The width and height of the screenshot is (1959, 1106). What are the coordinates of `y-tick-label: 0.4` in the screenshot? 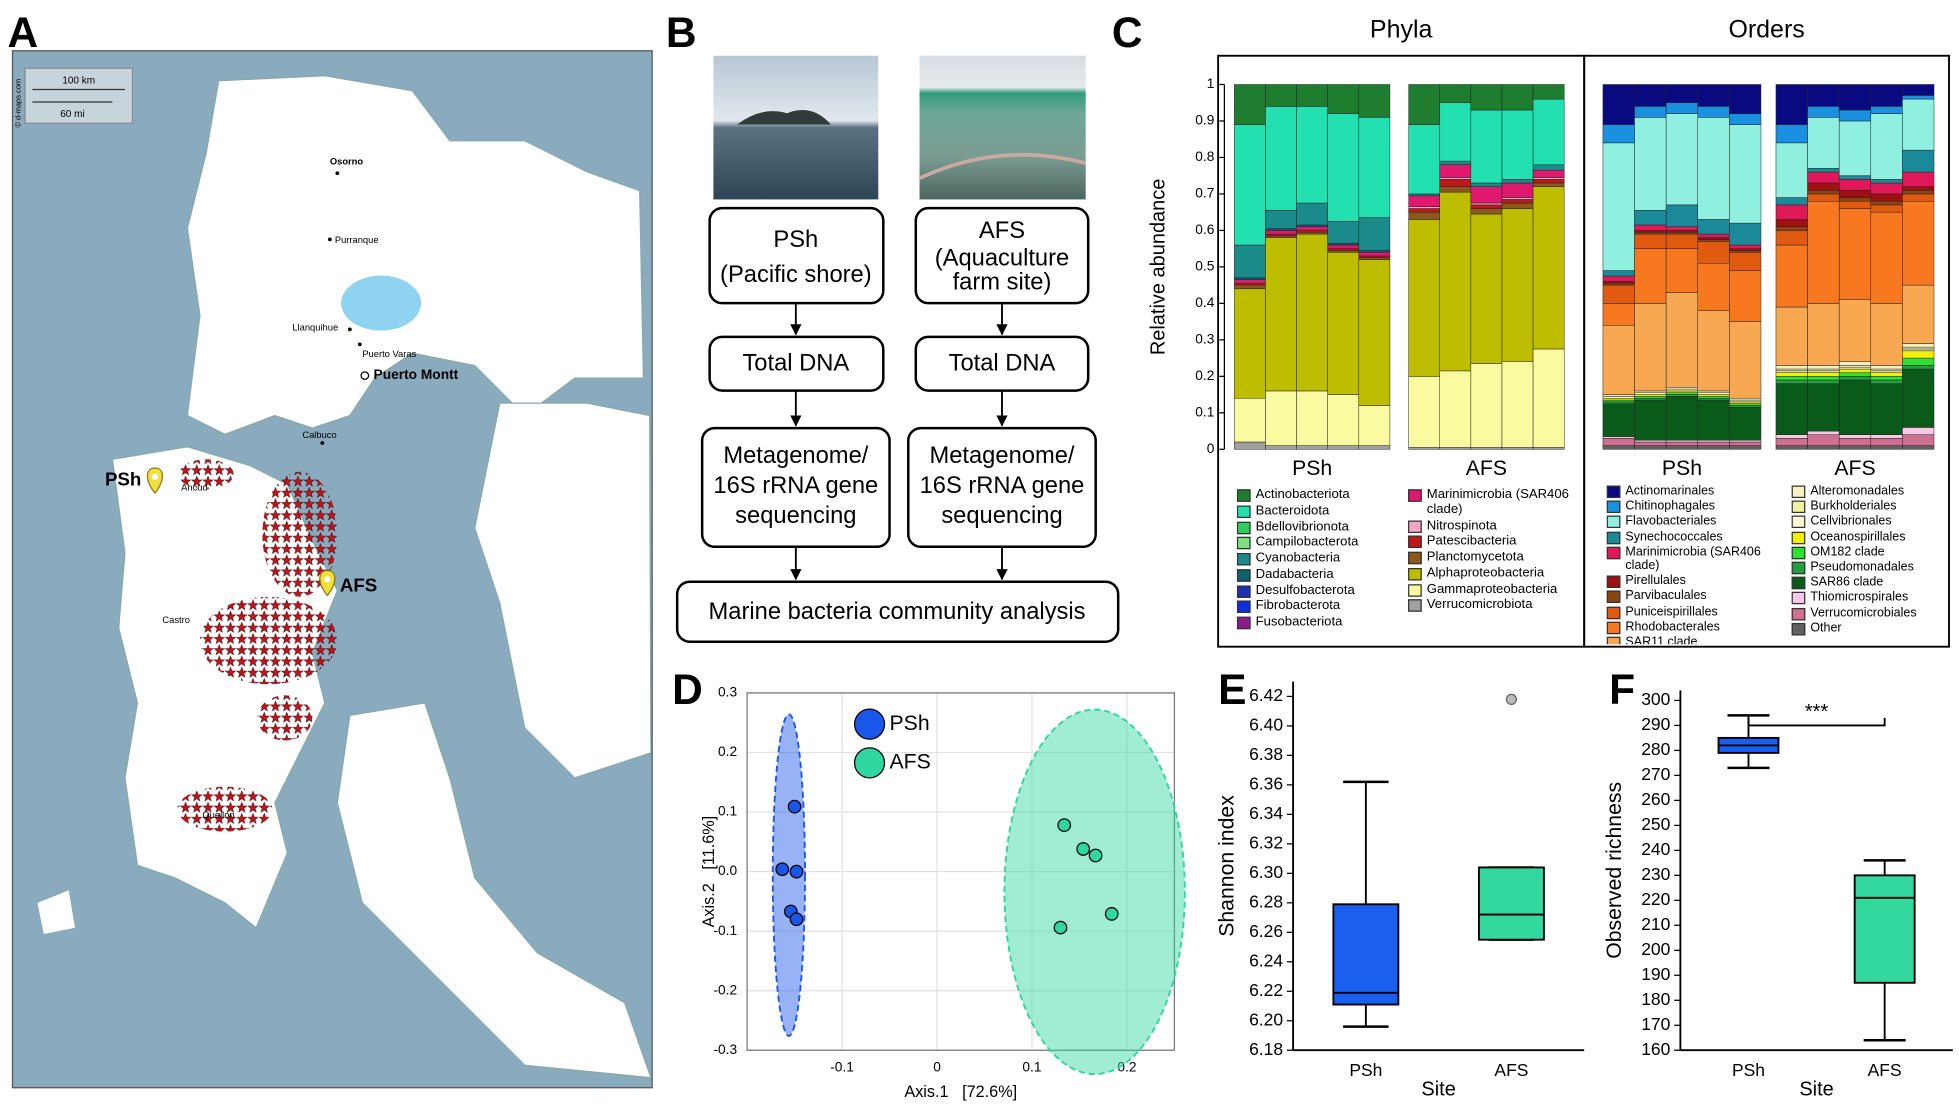 It's located at (1204, 302).